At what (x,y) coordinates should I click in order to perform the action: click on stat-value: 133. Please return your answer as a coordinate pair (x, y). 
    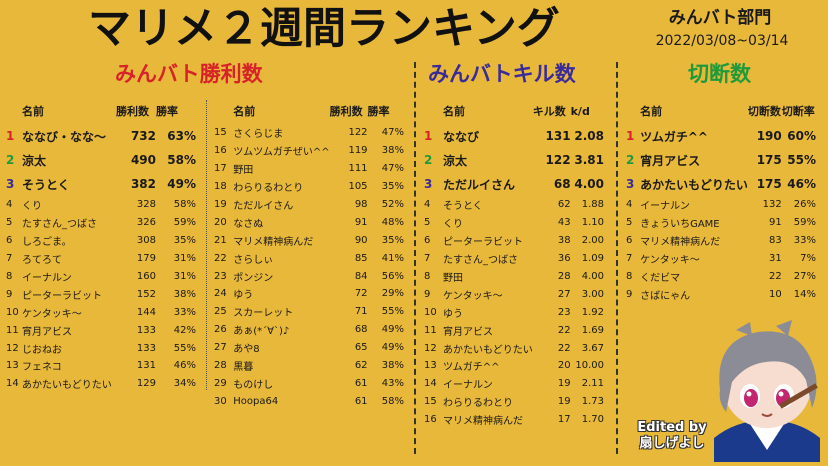
    Looking at the image, I should click on (146, 330).